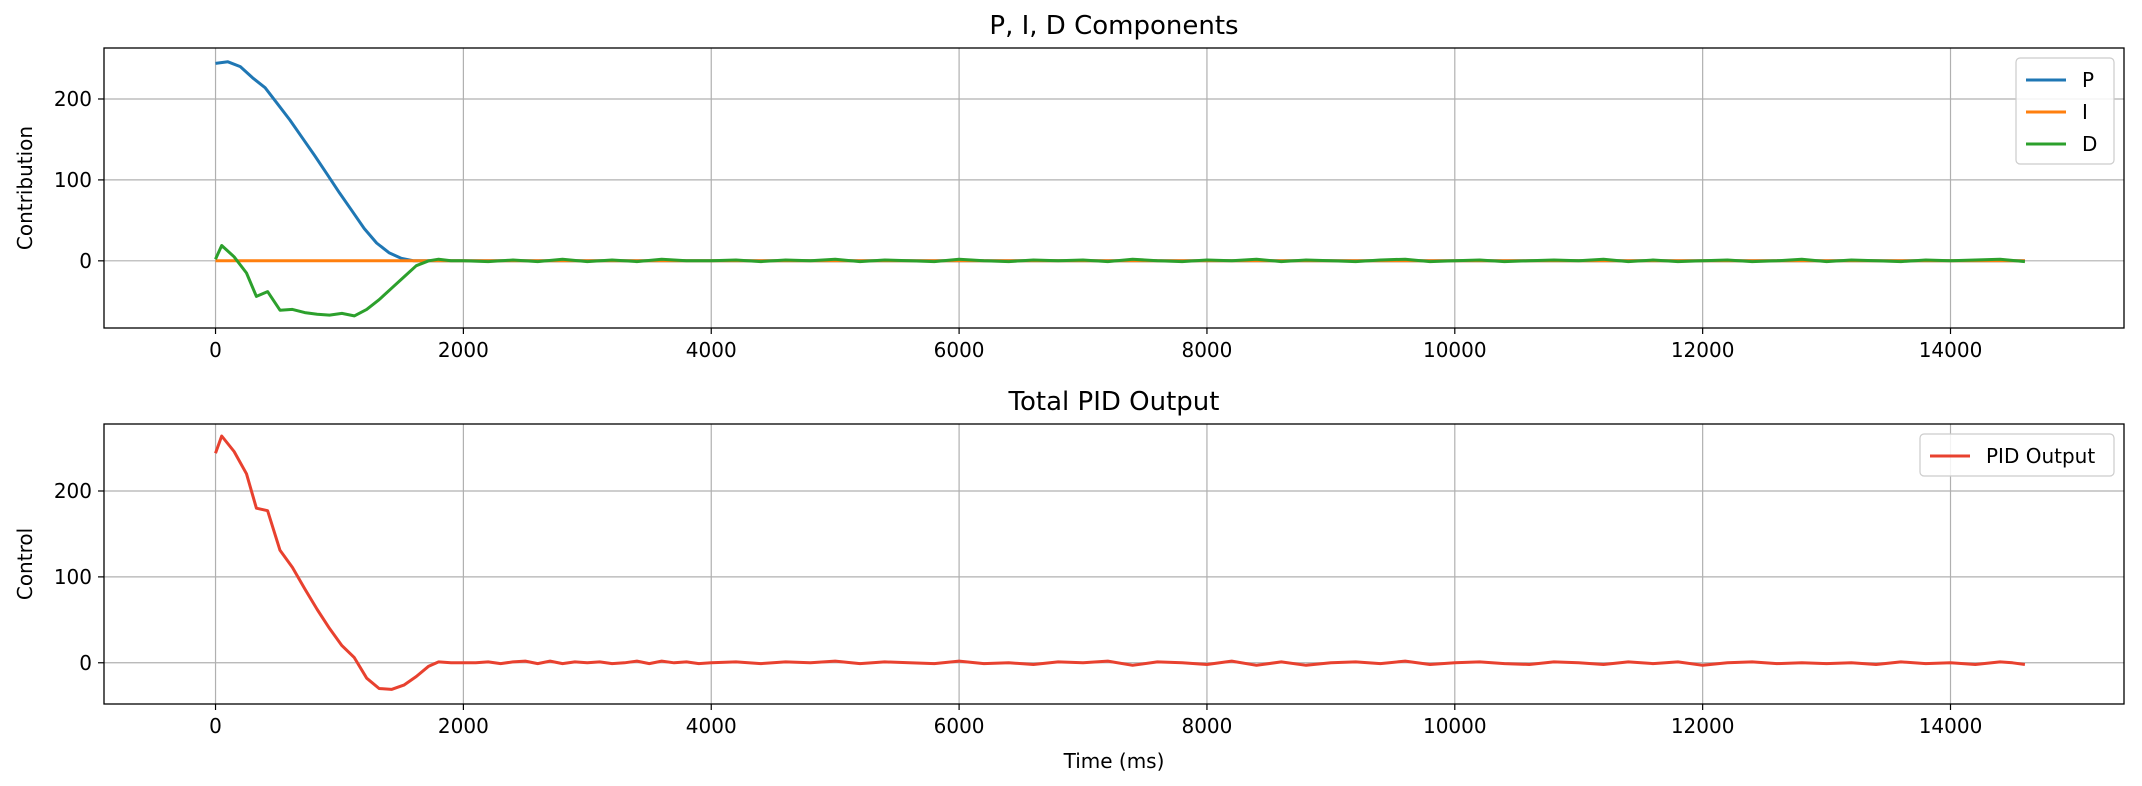 This screenshot has width=2142, height=786. Describe the element at coordinates (1113, 26) in the screenshot. I see `chart-title: P, I, D Components` at that location.